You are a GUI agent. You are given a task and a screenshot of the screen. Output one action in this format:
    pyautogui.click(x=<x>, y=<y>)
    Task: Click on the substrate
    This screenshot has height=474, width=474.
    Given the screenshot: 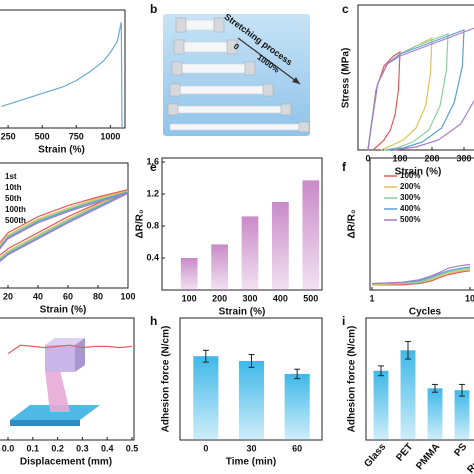 What is the action you would take?
    pyautogui.click(x=55, y=412)
    